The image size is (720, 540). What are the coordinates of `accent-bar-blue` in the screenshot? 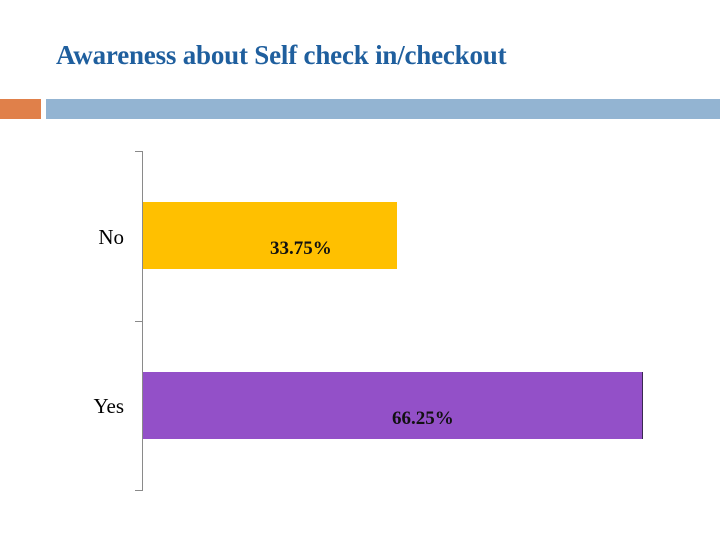 It's located at (383, 109).